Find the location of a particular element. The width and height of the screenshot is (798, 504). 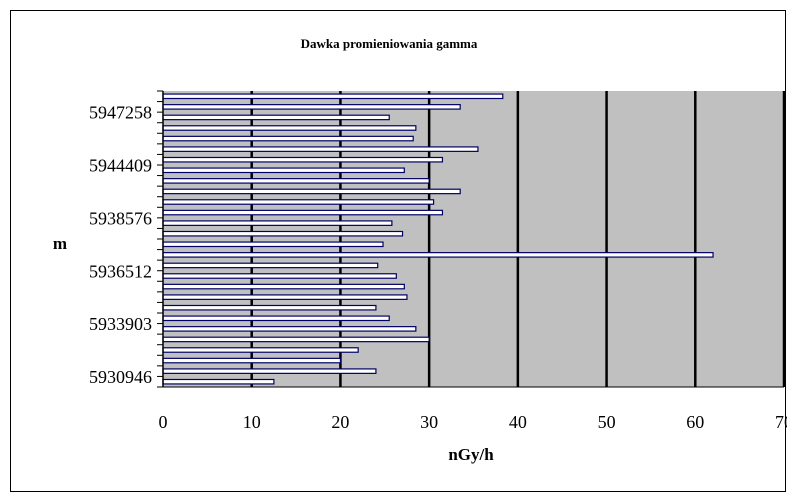

y-tick-label: 5936512 is located at coordinates (120, 271).